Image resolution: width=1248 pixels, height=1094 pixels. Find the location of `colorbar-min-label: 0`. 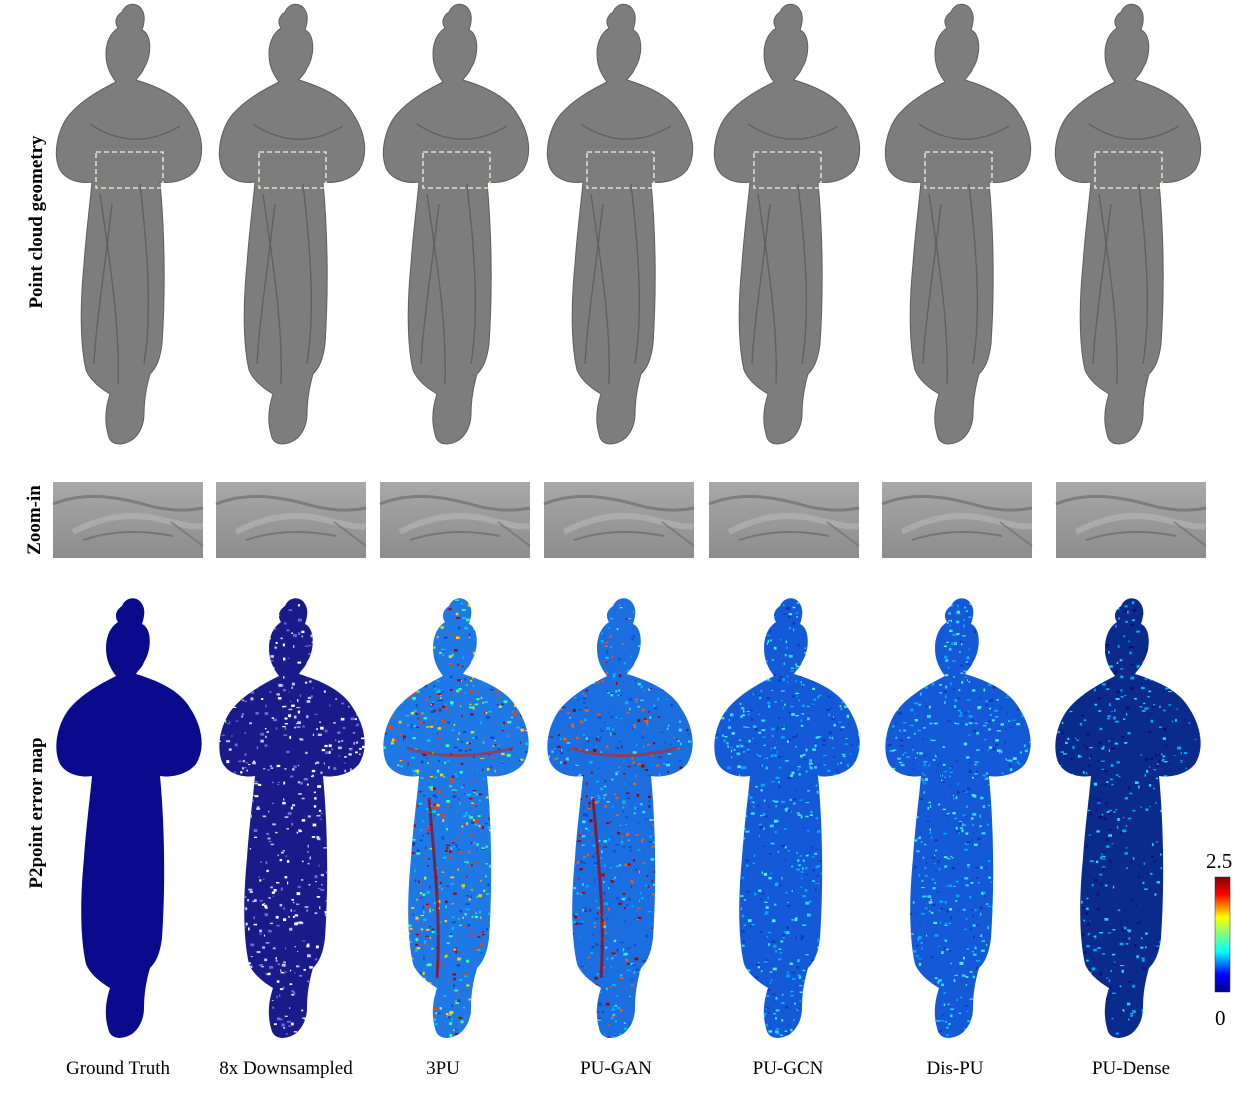

colorbar-min-label: 0 is located at coordinates (1220, 1018).